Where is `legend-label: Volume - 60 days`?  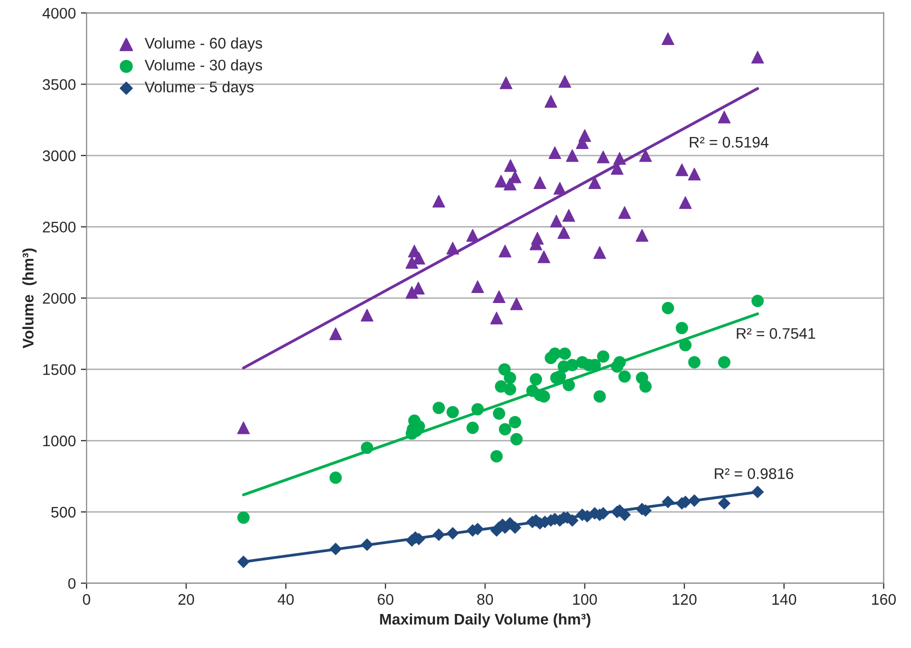 legend-label: Volume - 60 days is located at coordinates (203, 44).